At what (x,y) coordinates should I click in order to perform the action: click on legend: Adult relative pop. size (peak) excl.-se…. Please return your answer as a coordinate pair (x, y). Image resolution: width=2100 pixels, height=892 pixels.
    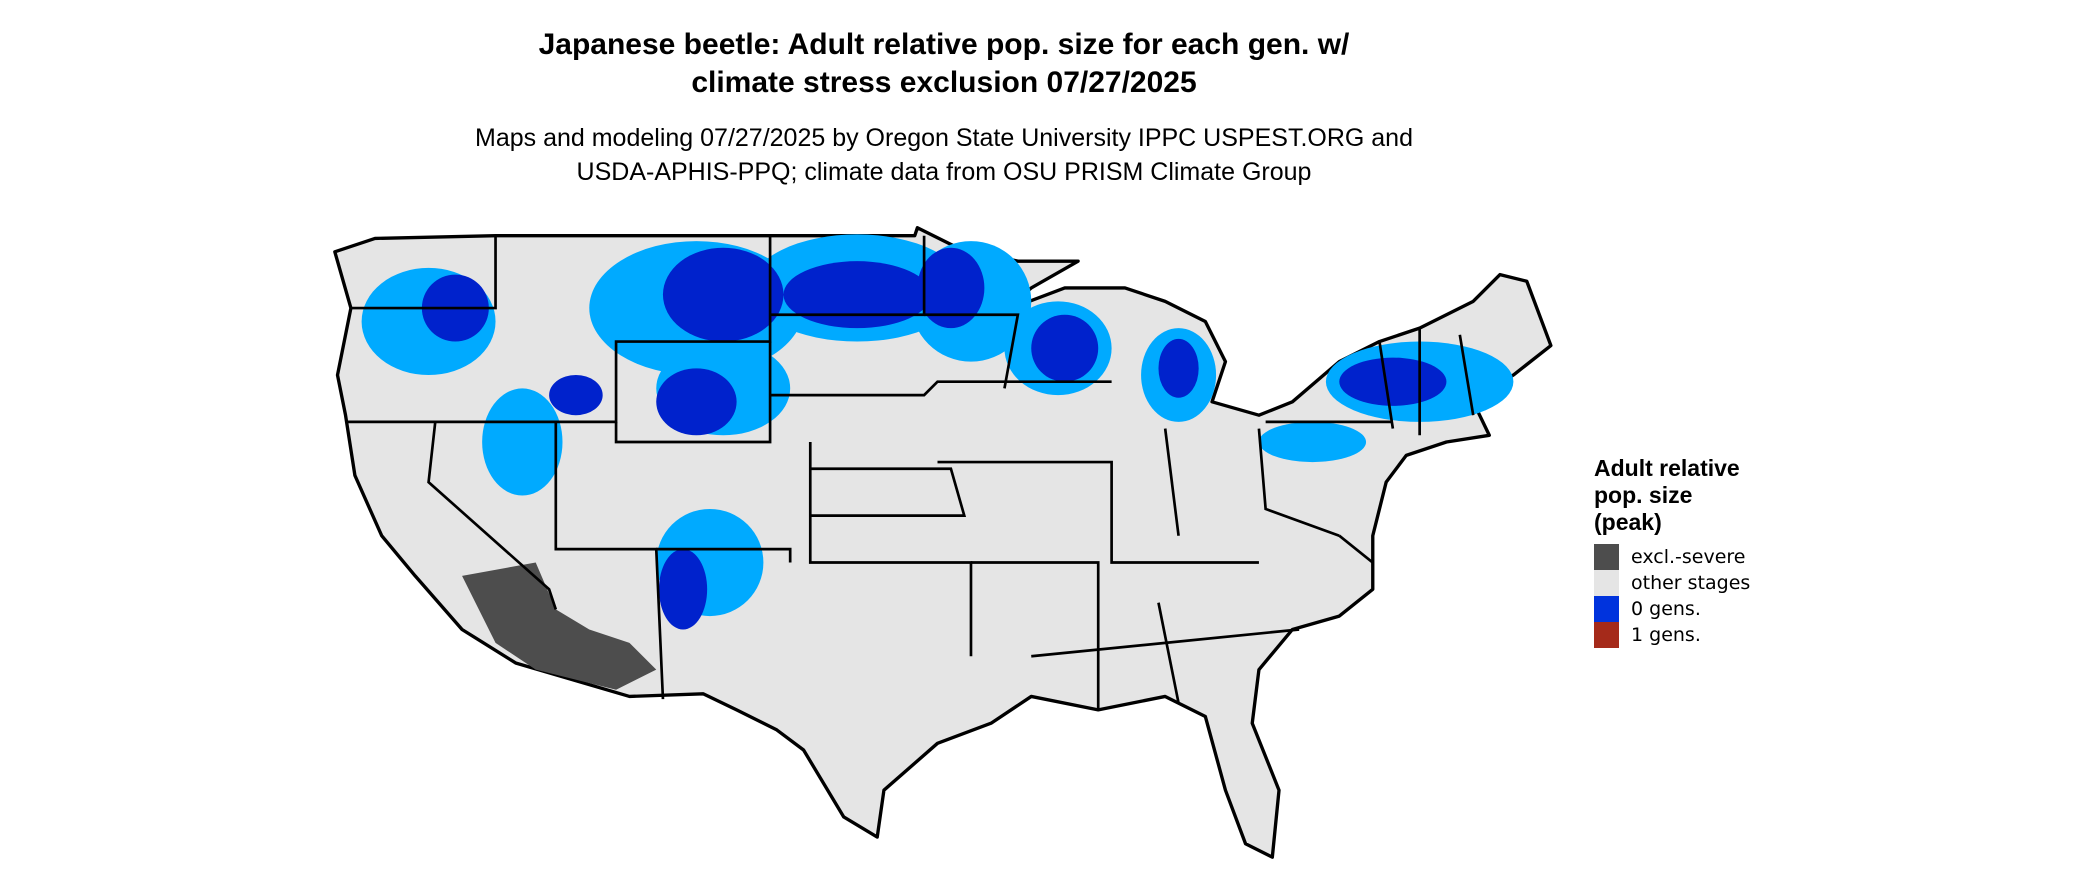
    Looking at the image, I should click on (1694, 551).